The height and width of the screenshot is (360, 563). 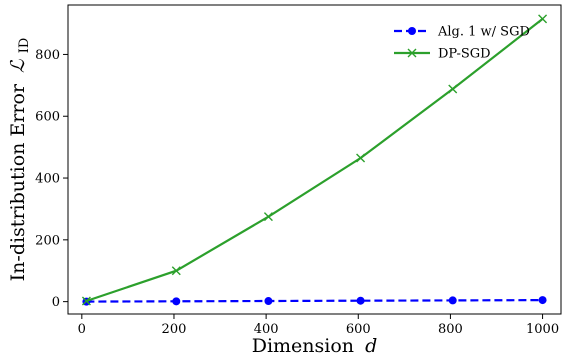 What do you see at coordinates (462, 43) in the screenshot?
I see `legend: Alg. 1 w/ SGD DP-SGD` at bounding box center [462, 43].